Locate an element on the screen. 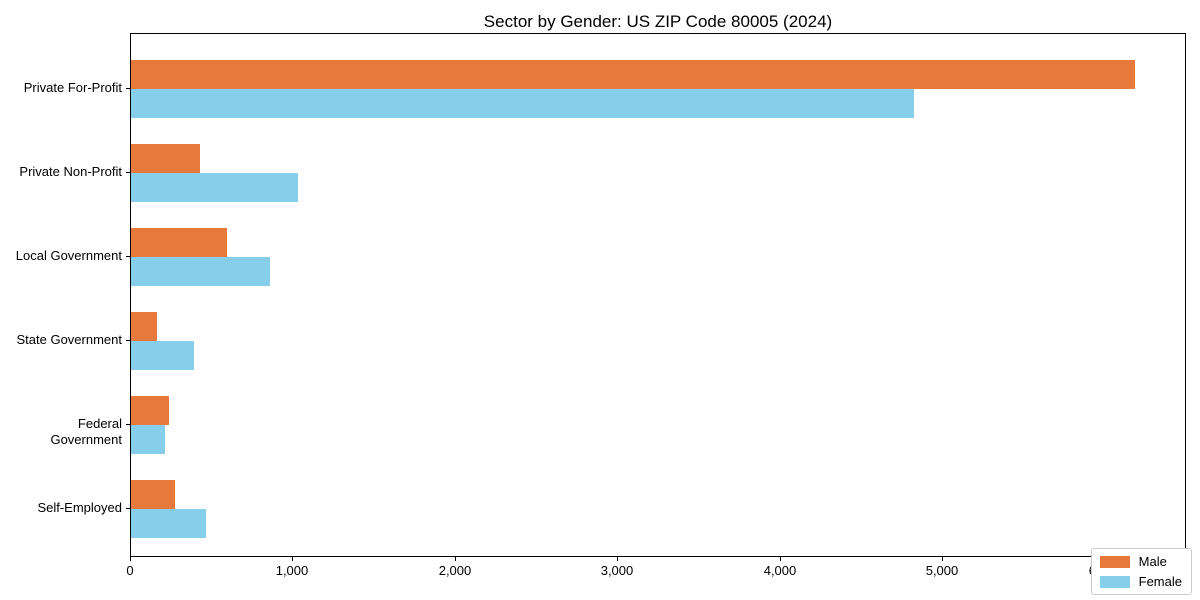  y-tick-label-federal-government: Federal Government is located at coordinates (86, 431).